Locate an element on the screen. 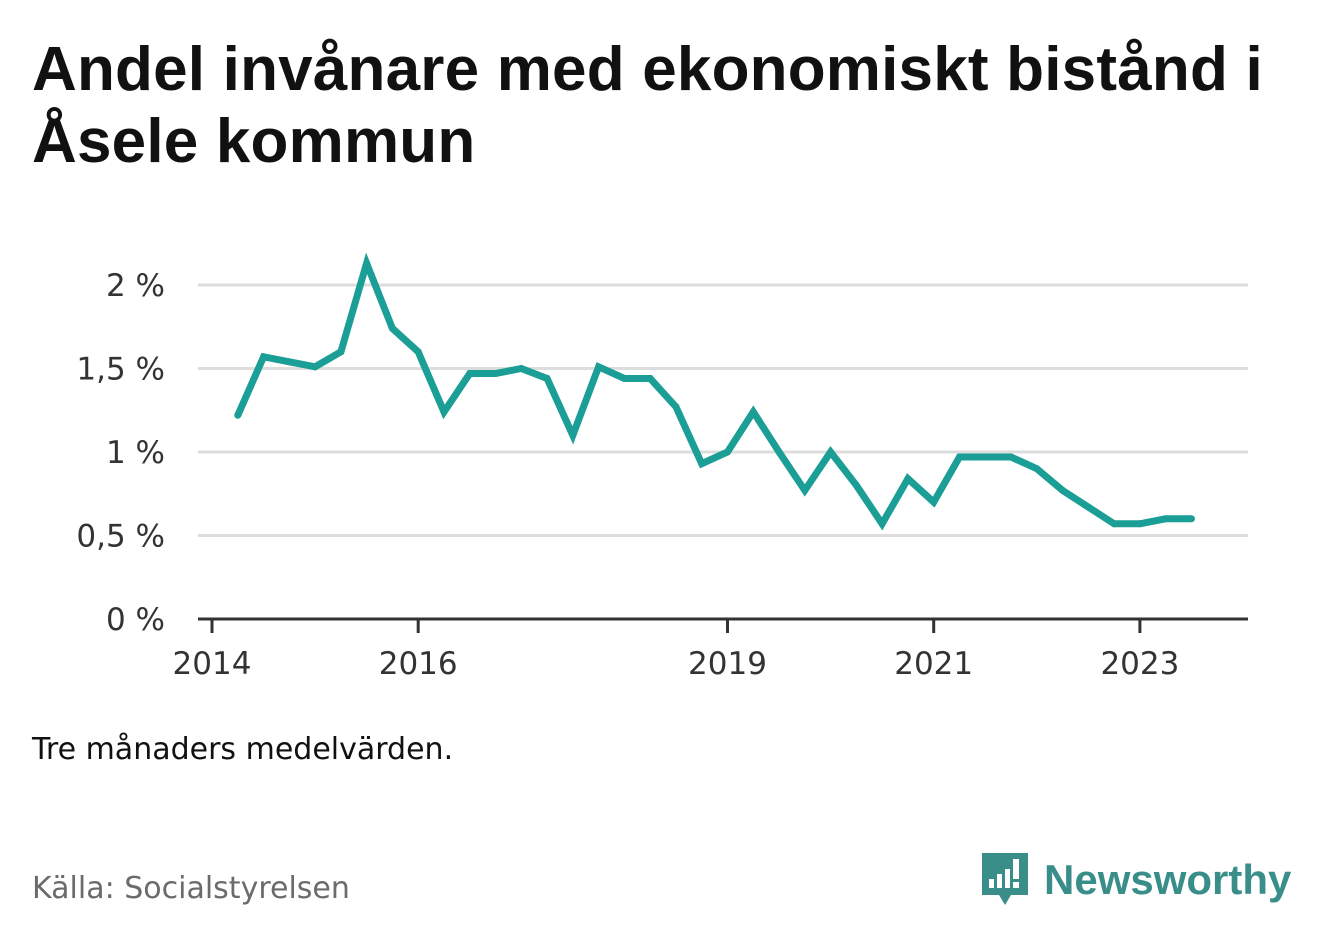 The image size is (1322, 939). source-text: Källa: Socialstyrelsen is located at coordinates (191, 888).